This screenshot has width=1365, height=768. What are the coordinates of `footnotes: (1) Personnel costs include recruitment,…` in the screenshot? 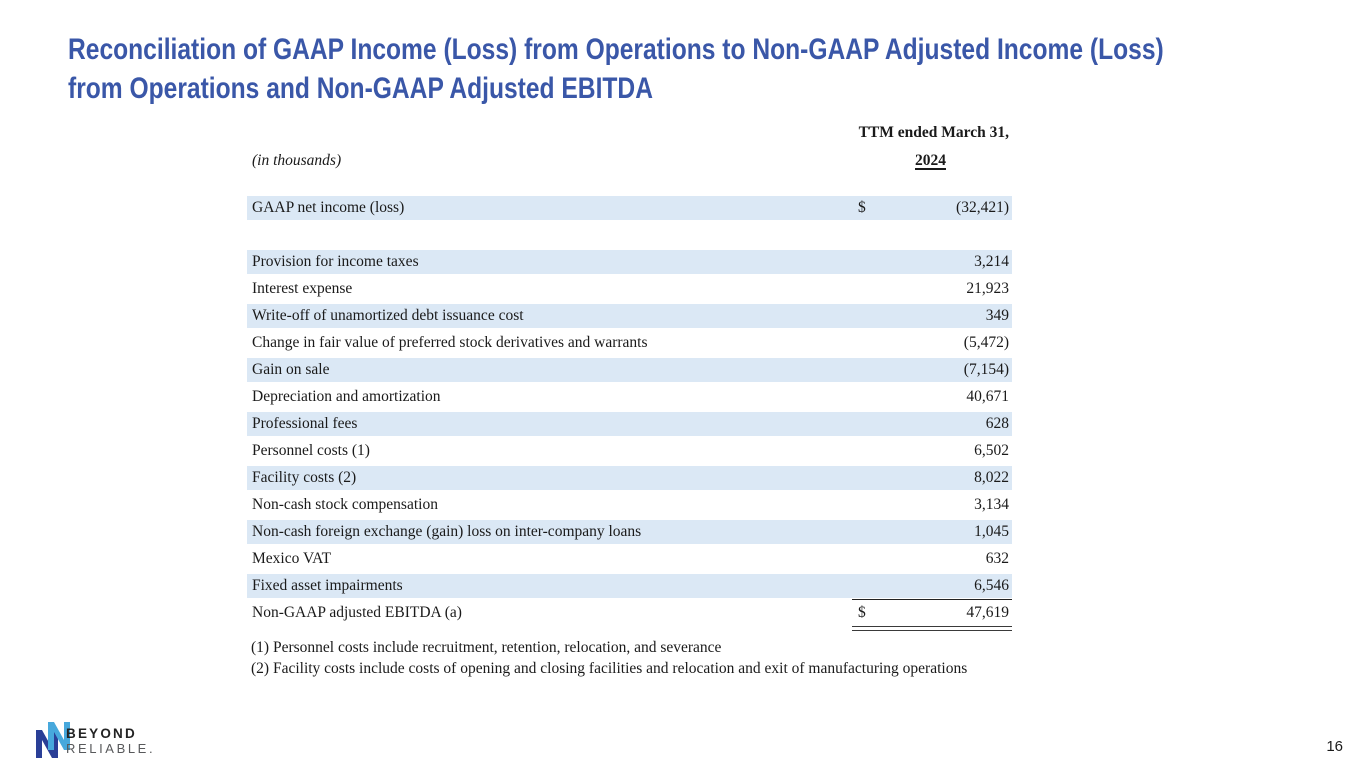 It's located at (609, 658).